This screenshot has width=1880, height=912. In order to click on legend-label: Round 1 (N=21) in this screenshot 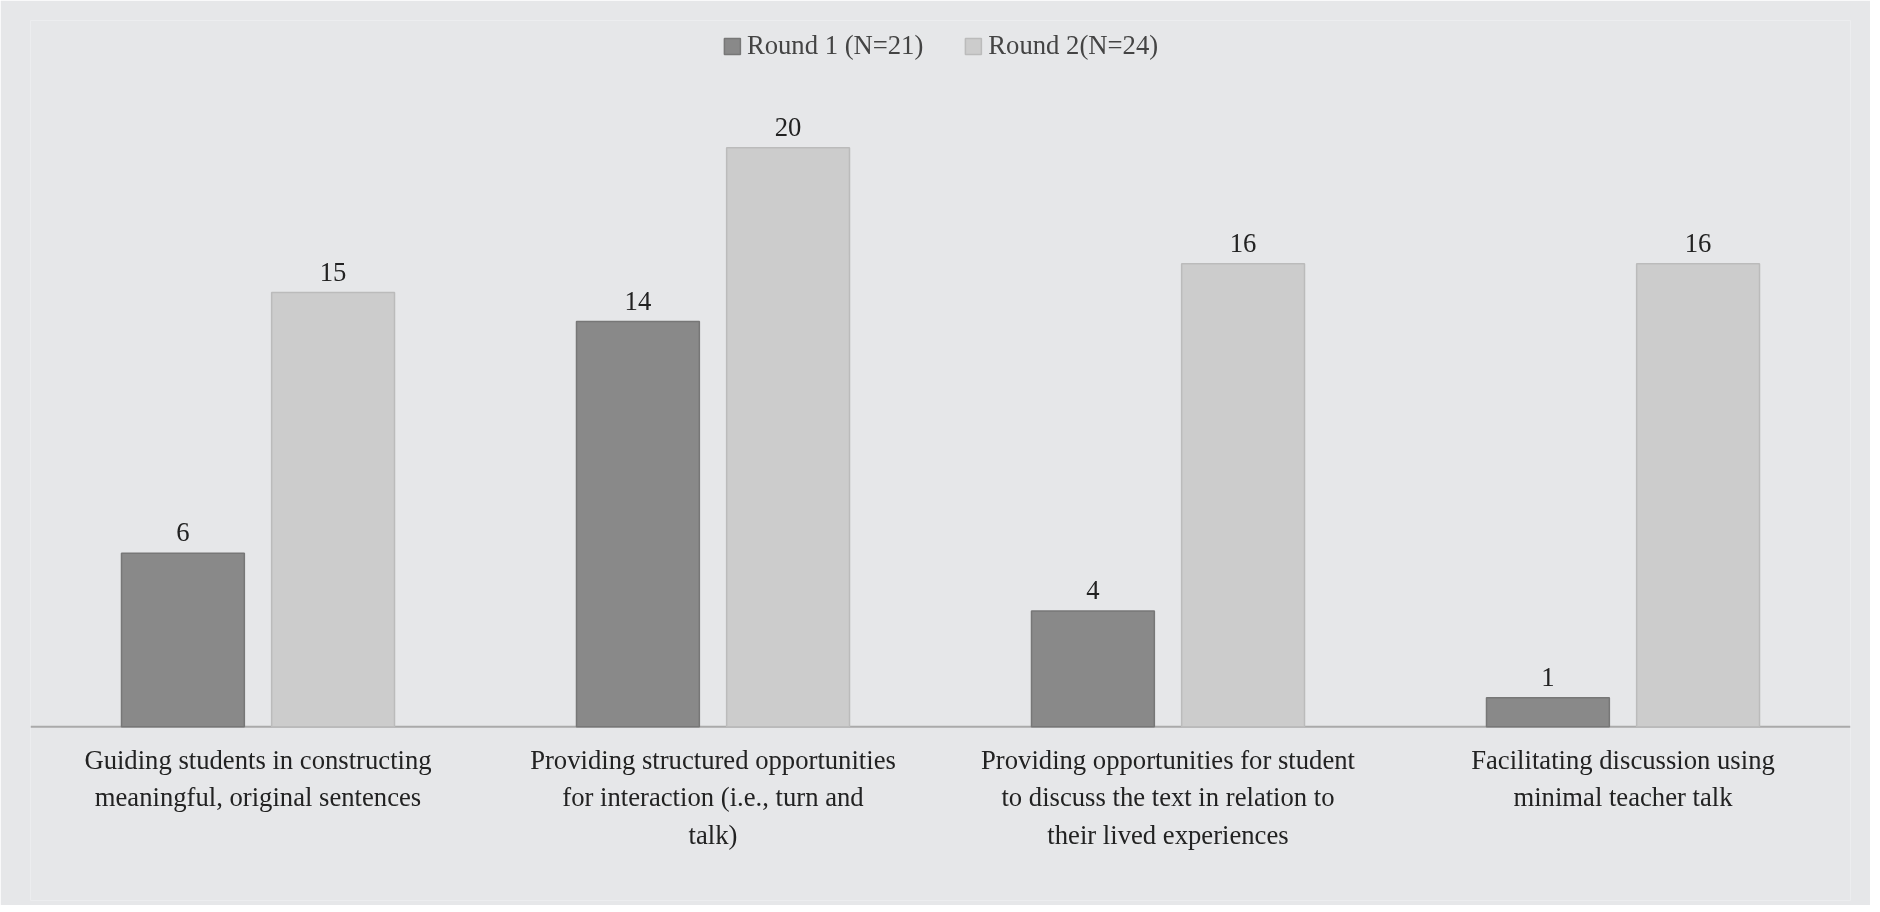, I will do `click(835, 45)`.